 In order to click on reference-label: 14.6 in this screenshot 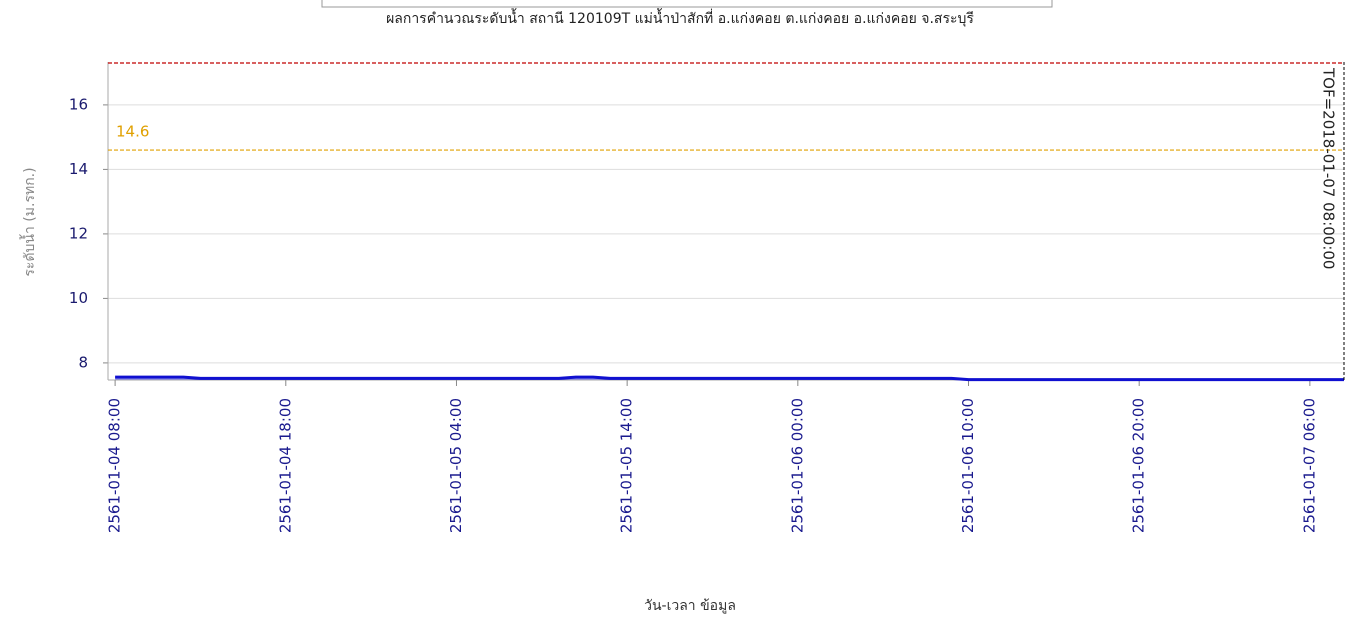, I will do `click(132, 132)`.